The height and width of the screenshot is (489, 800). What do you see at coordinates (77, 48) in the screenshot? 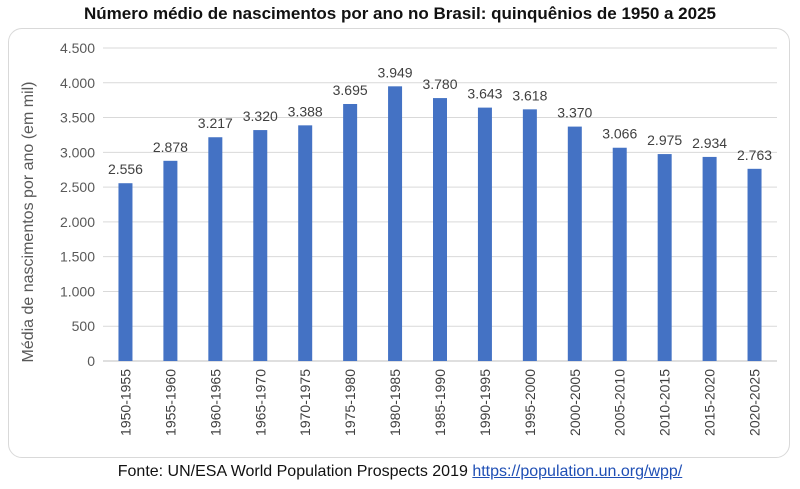
I see `y-tick-label: 4.500` at bounding box center [77, 48].